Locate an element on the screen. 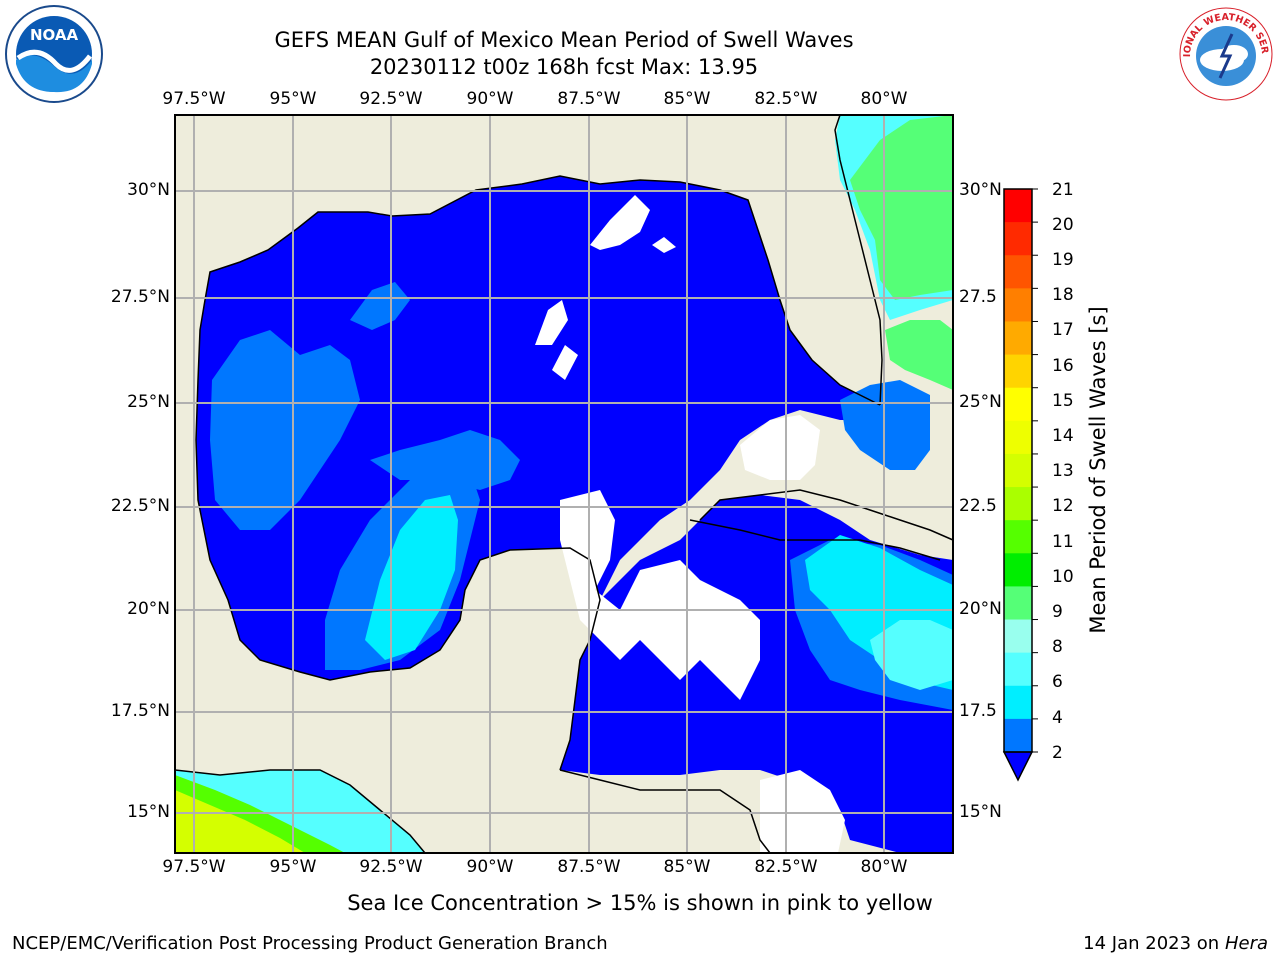 The width and height of the screenshot is (1280, 960). colorbar-tick-label: 20 is located at coordinates (1063, 225).